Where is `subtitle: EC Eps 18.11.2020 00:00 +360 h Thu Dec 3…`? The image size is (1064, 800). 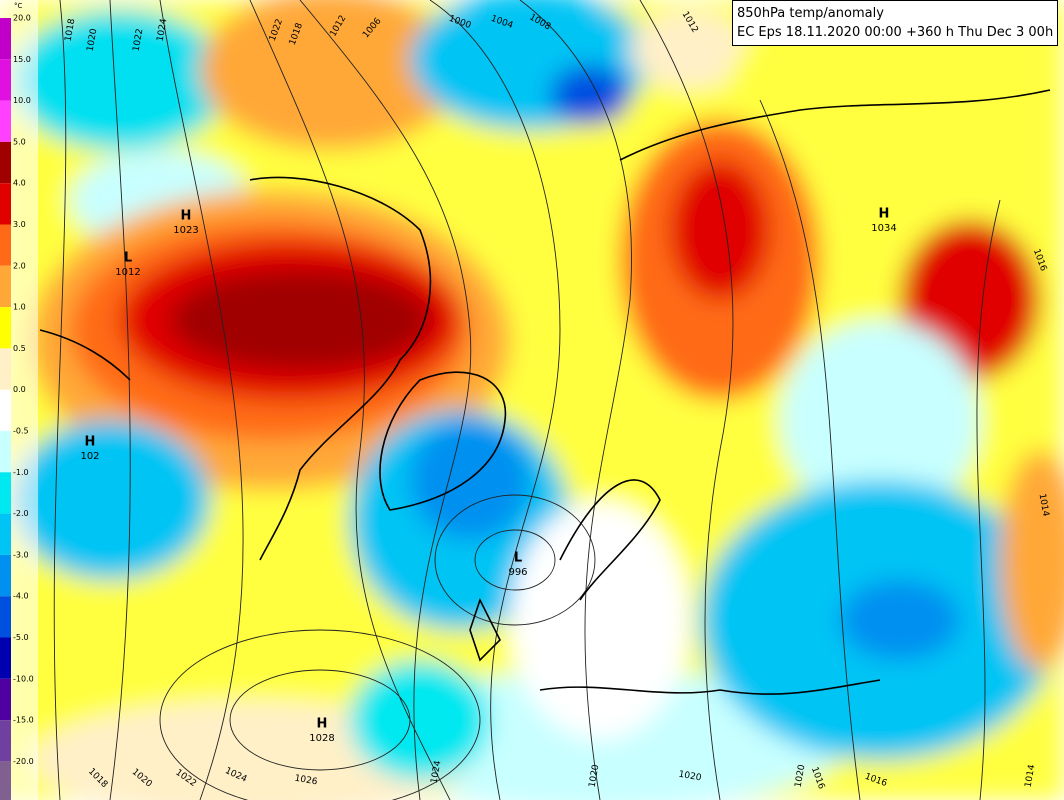 subtitle: EC Eps 18.11.2020 00:00 +360 h Thu Dec 3… is located at coordinates (895, 32).